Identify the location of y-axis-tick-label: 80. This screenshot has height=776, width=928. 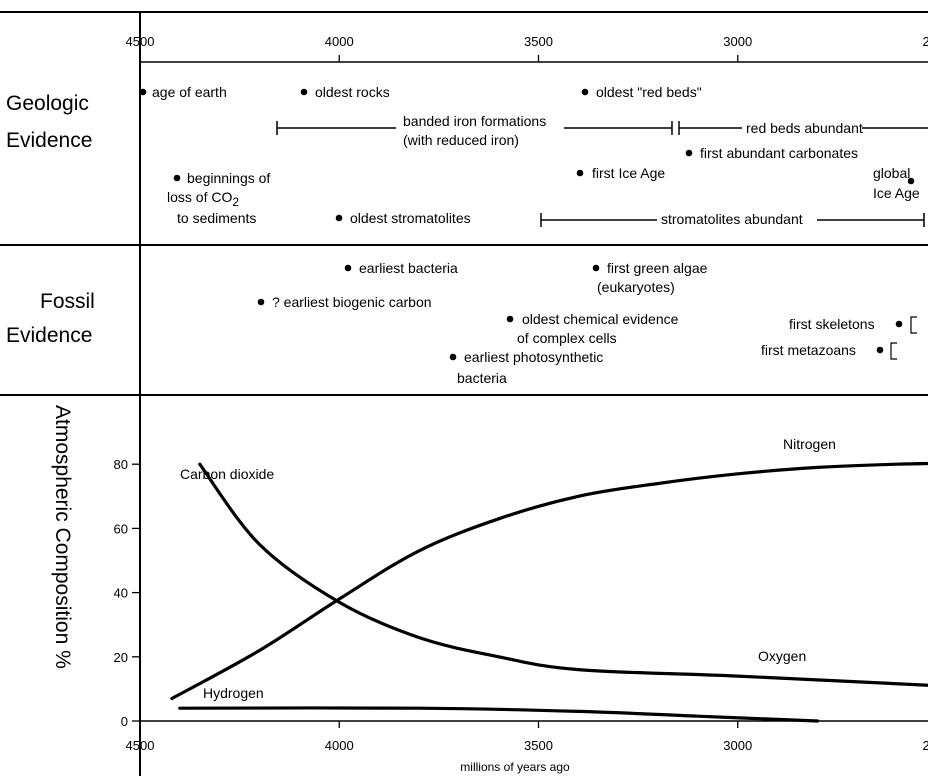
(121, 464).